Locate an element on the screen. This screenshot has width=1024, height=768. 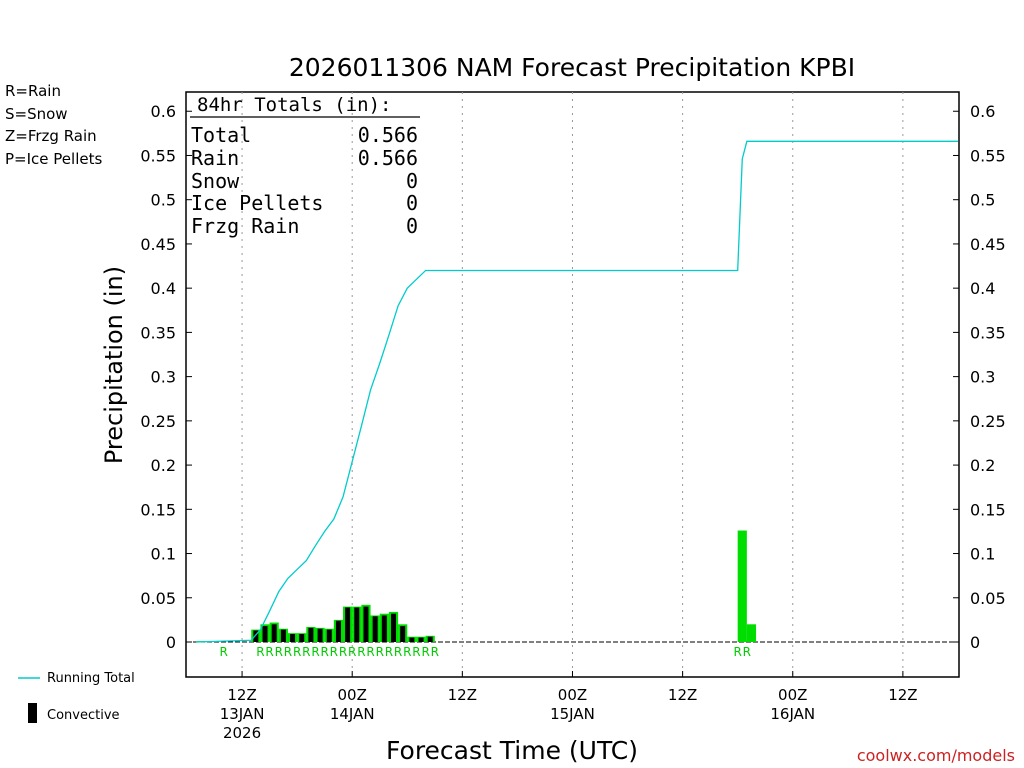
y-tick-label-right: 0.4 is located at coordinates (982, 288).